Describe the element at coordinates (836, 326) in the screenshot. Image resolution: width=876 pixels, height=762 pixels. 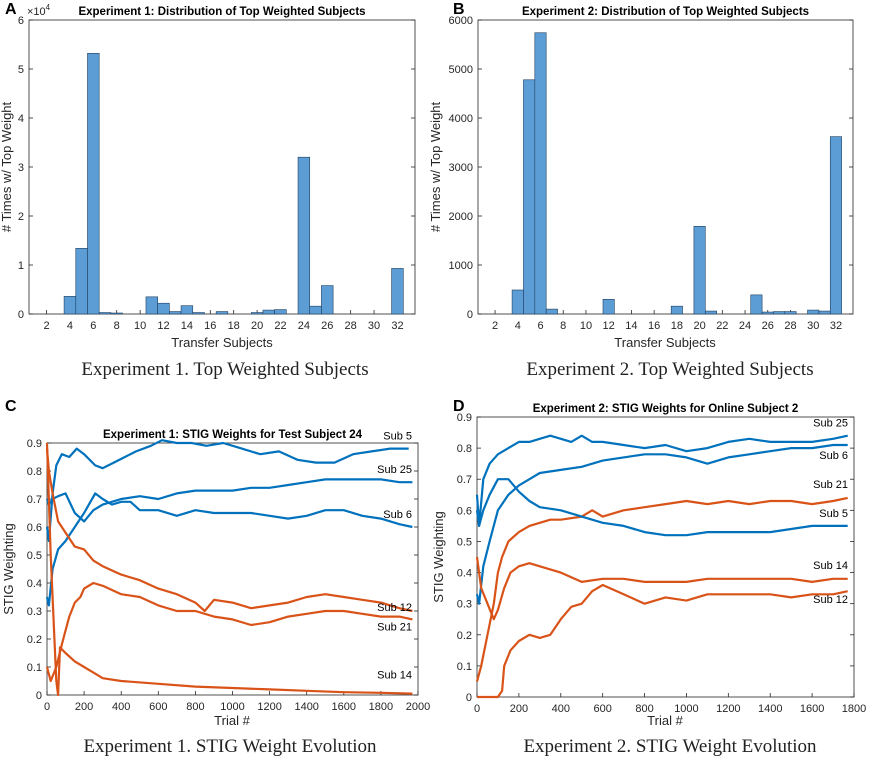
I see `x-tick-label: 32` at that location.